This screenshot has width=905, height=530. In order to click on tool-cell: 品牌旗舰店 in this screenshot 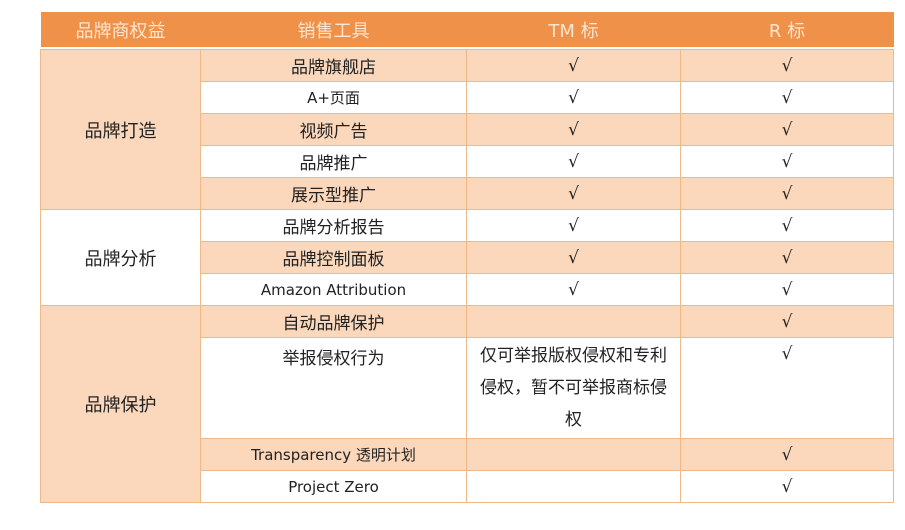, I will do `click(333, 65)`.